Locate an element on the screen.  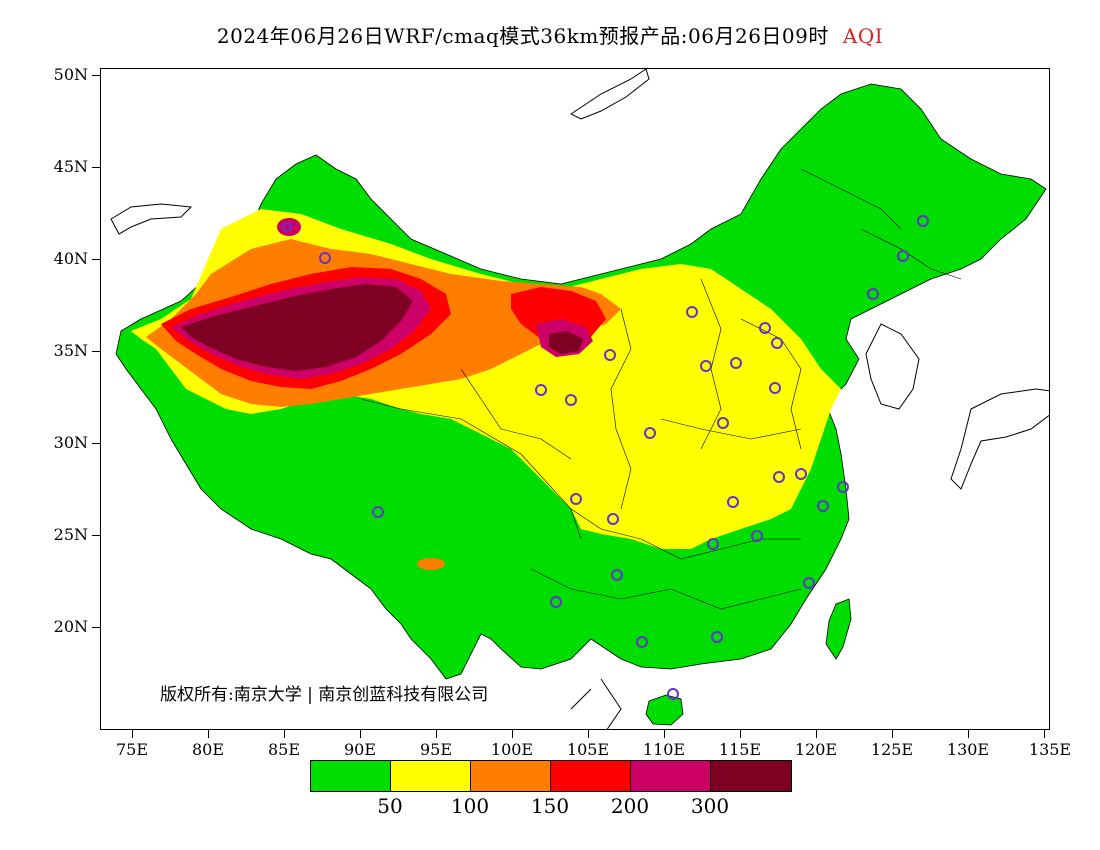
vietnam-coast is located at coordinates (596, 703).